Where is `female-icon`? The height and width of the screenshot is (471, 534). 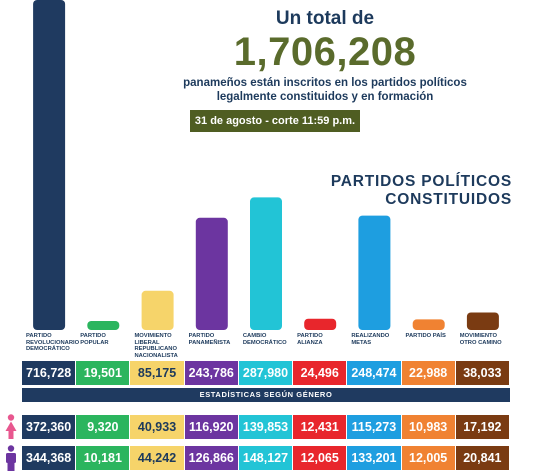
female-icon is located at coordinates (11, 426).